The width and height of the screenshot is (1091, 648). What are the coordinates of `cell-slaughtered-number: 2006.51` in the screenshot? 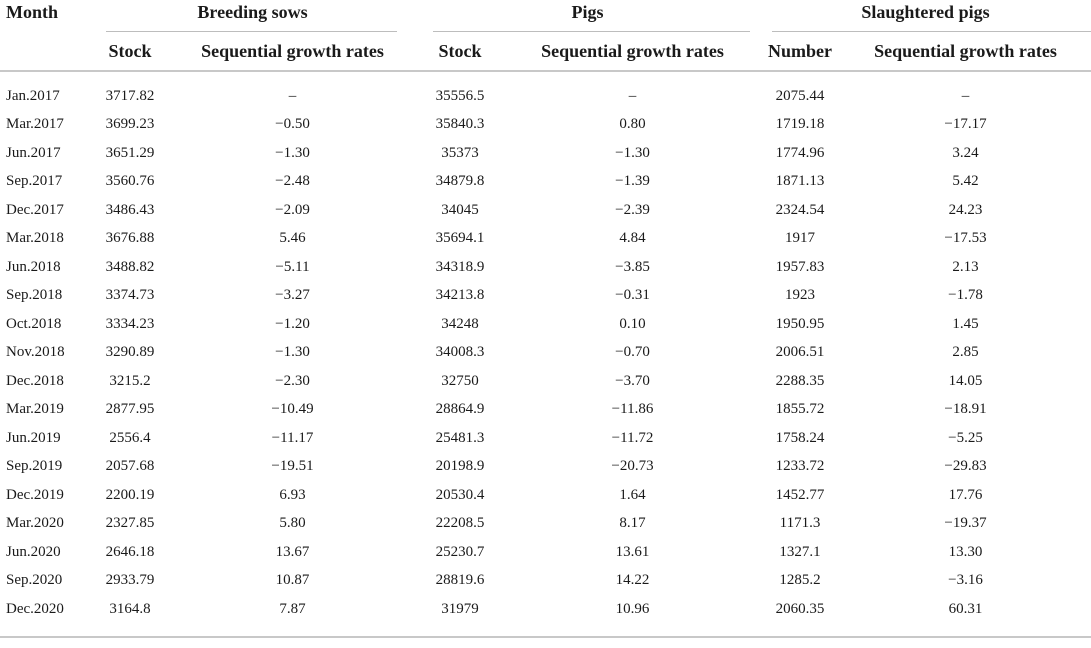 It's located at (800, 352).